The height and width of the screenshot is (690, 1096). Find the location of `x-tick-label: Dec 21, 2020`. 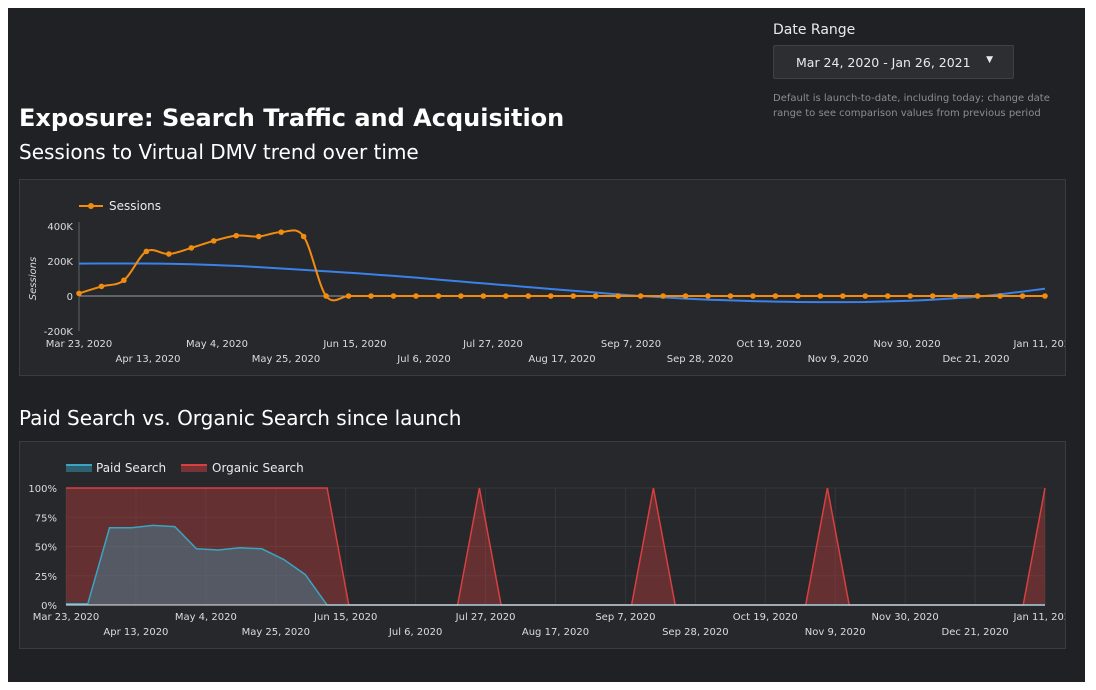

x-tick-label: Dec 21, 2020 is located at coordinates (975, 632).